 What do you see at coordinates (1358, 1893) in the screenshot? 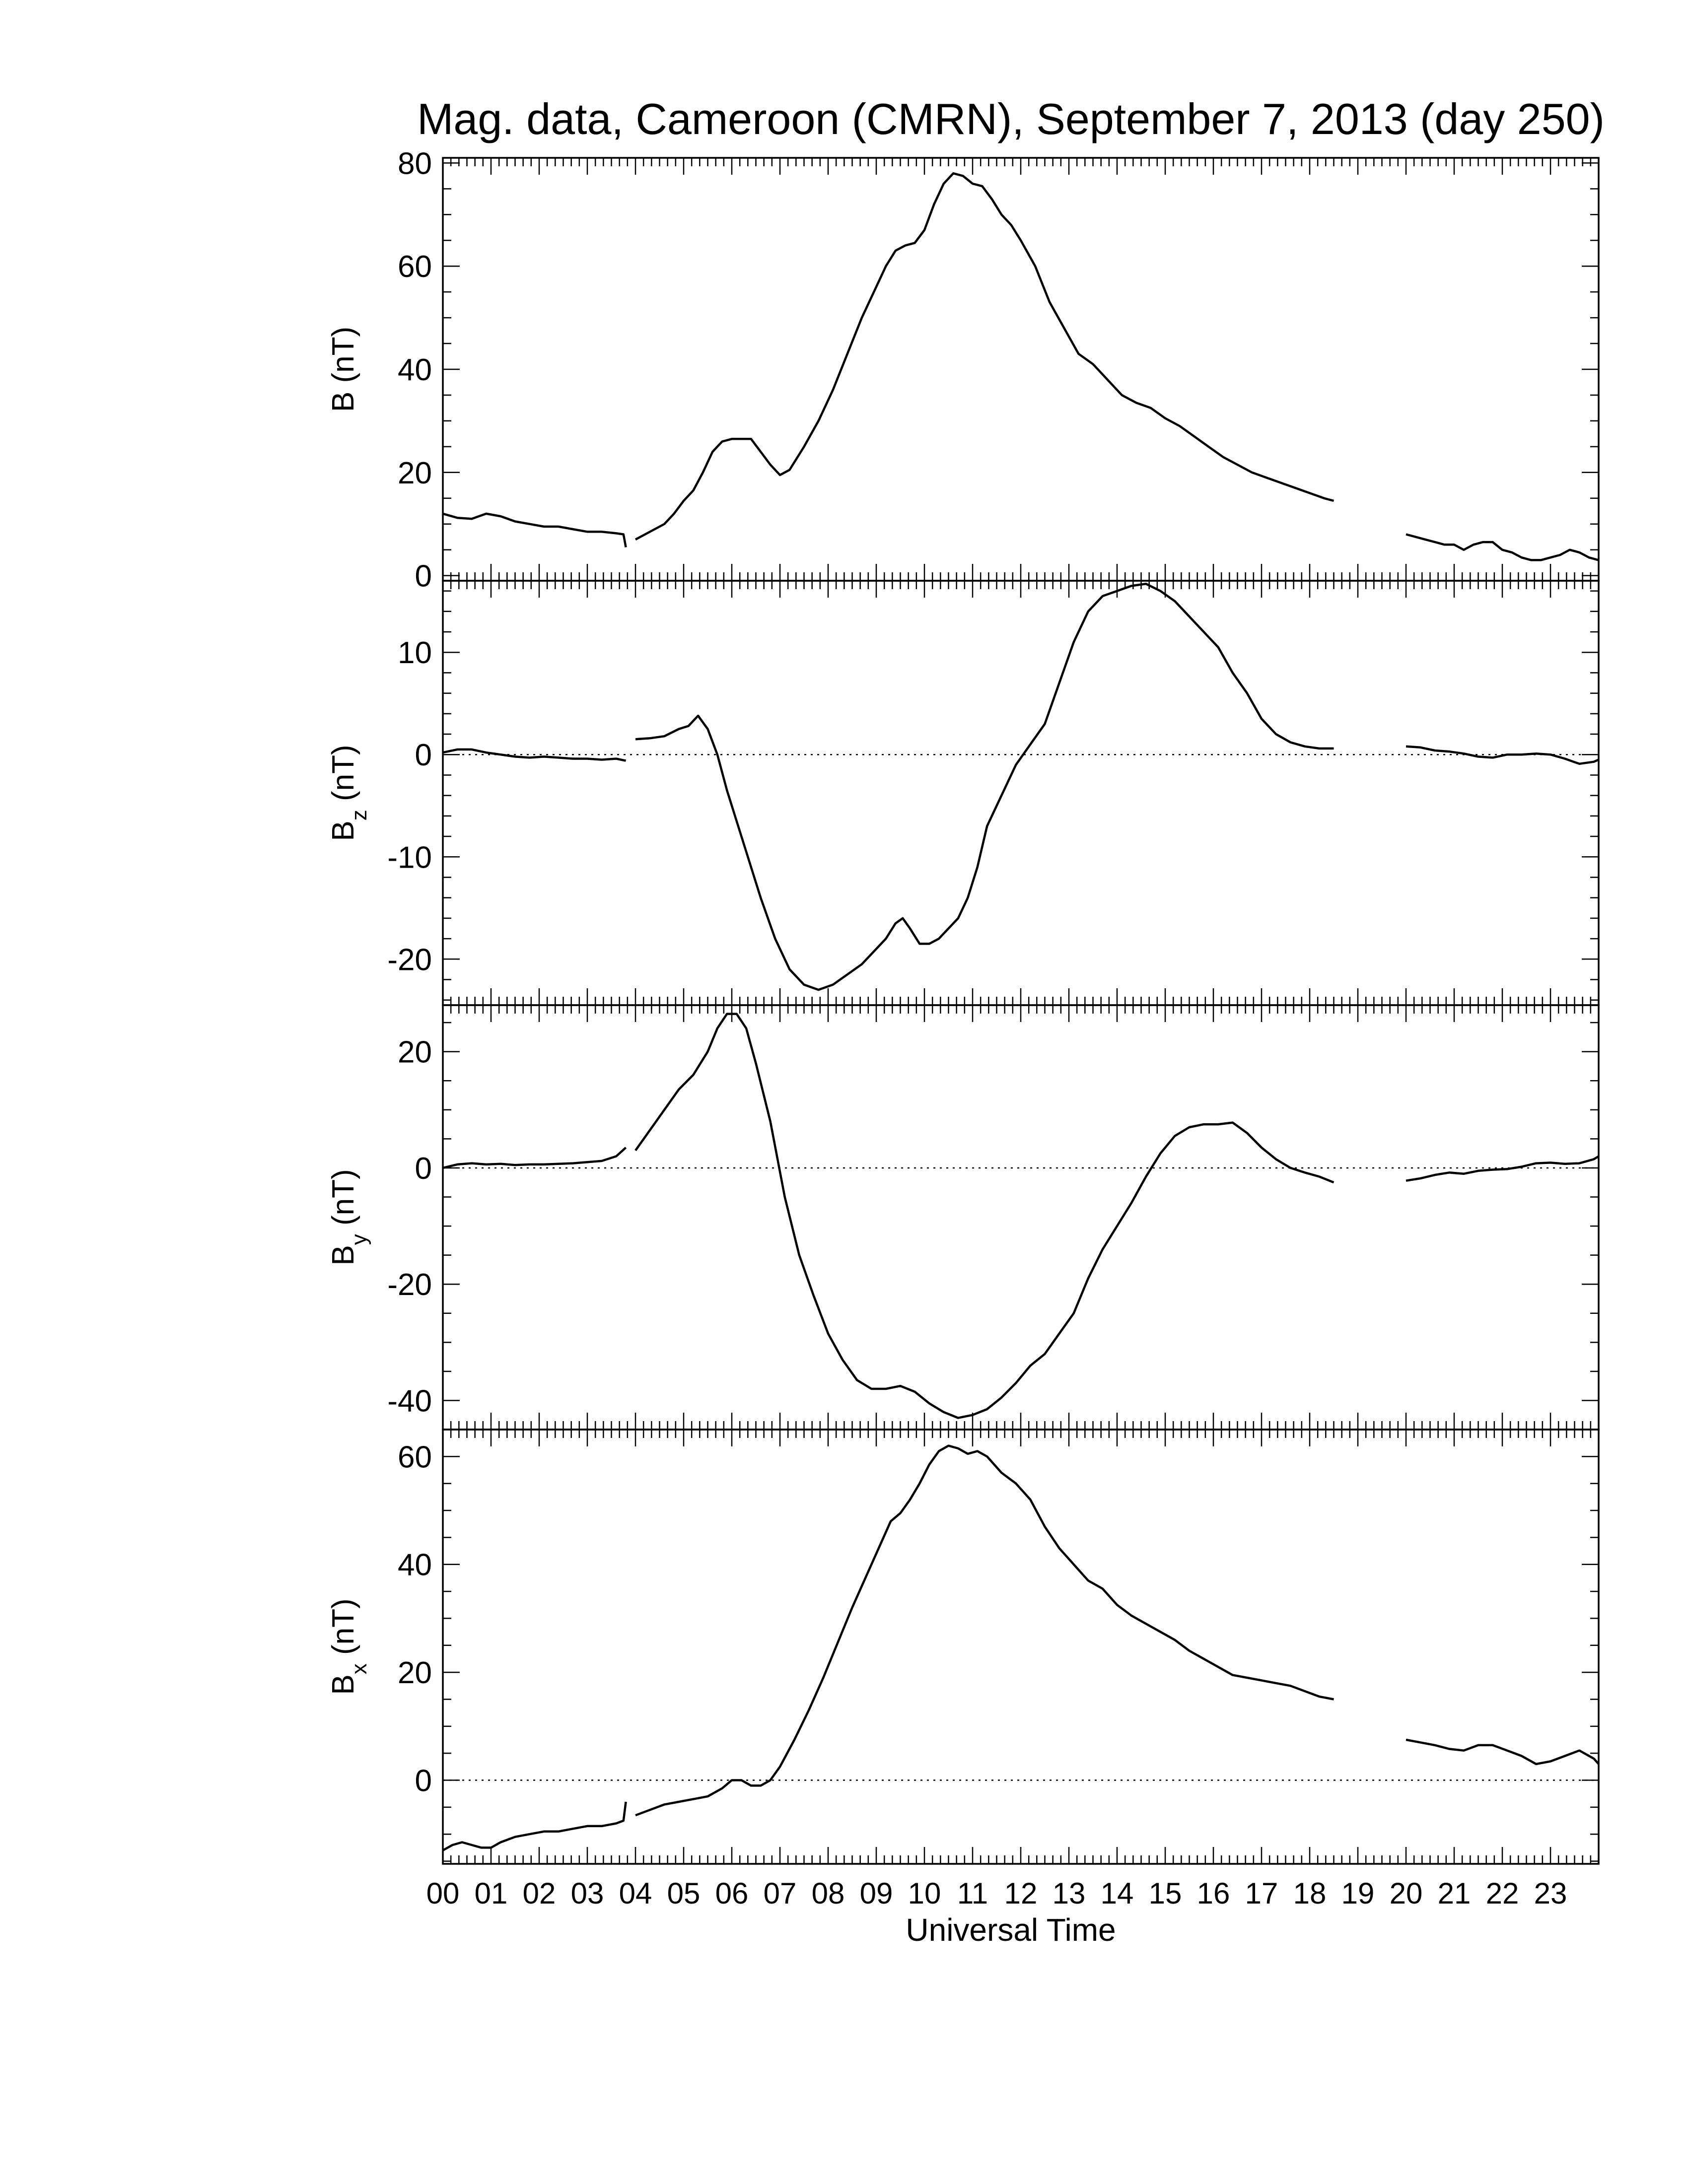
I see `x-tick-label: 19` at bounding box center [1358, 1893].